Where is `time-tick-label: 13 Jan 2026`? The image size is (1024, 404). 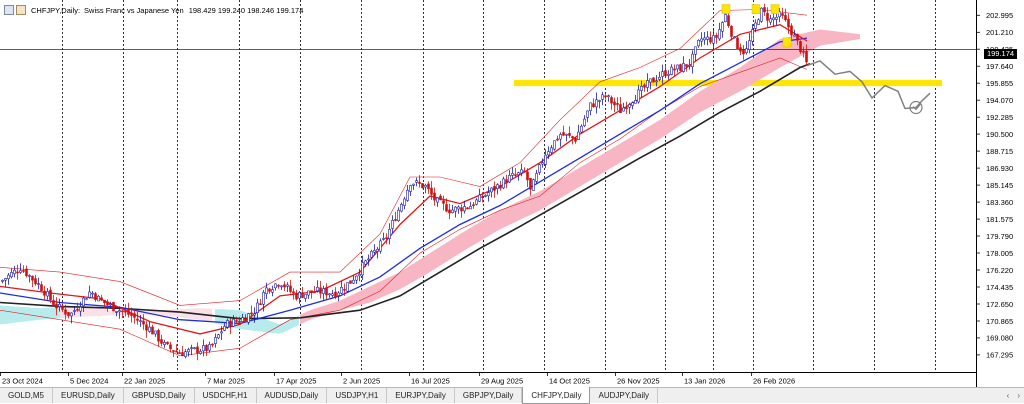 time-tick-label: 13 Jan 2026 is located at coordinates (704, 381).